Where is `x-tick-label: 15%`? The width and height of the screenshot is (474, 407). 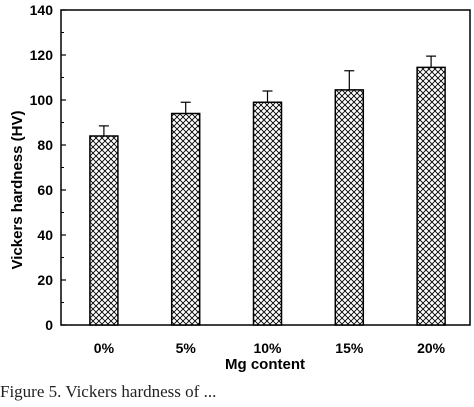
x-tick-label: 15% is located at coordinates (349, 348).